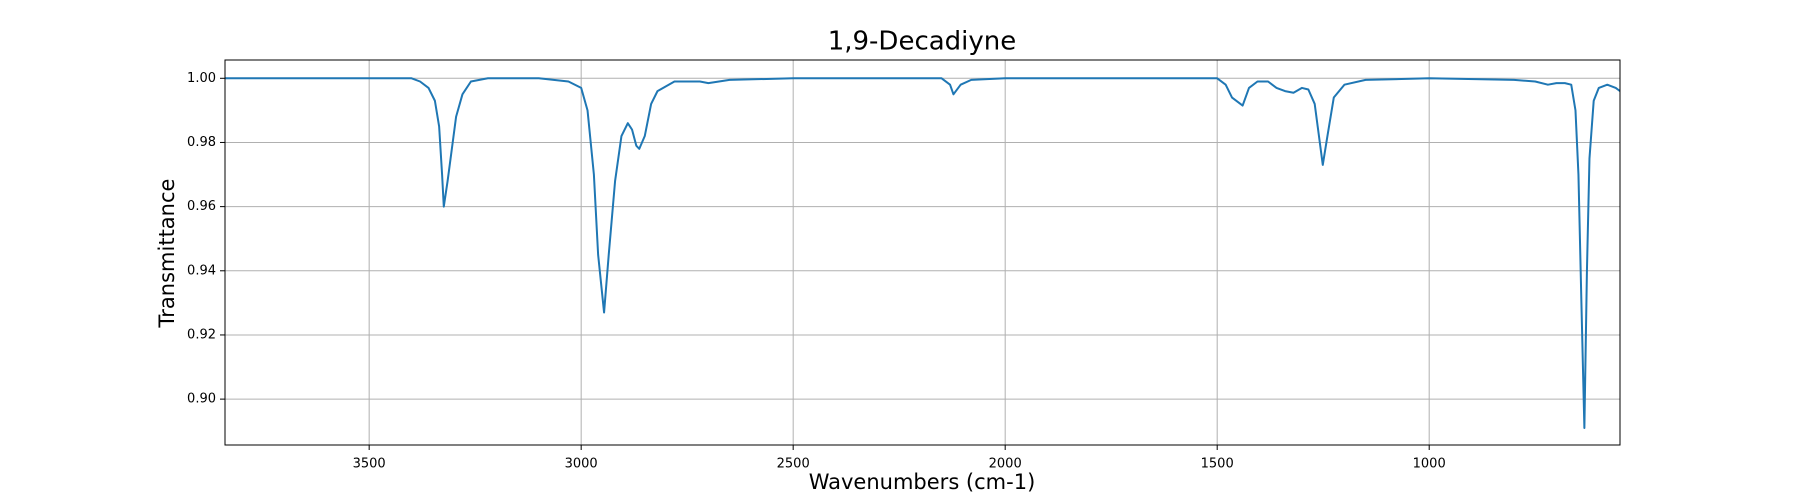  I want to click on y-tick-label: 0.96, so click(201, 206).